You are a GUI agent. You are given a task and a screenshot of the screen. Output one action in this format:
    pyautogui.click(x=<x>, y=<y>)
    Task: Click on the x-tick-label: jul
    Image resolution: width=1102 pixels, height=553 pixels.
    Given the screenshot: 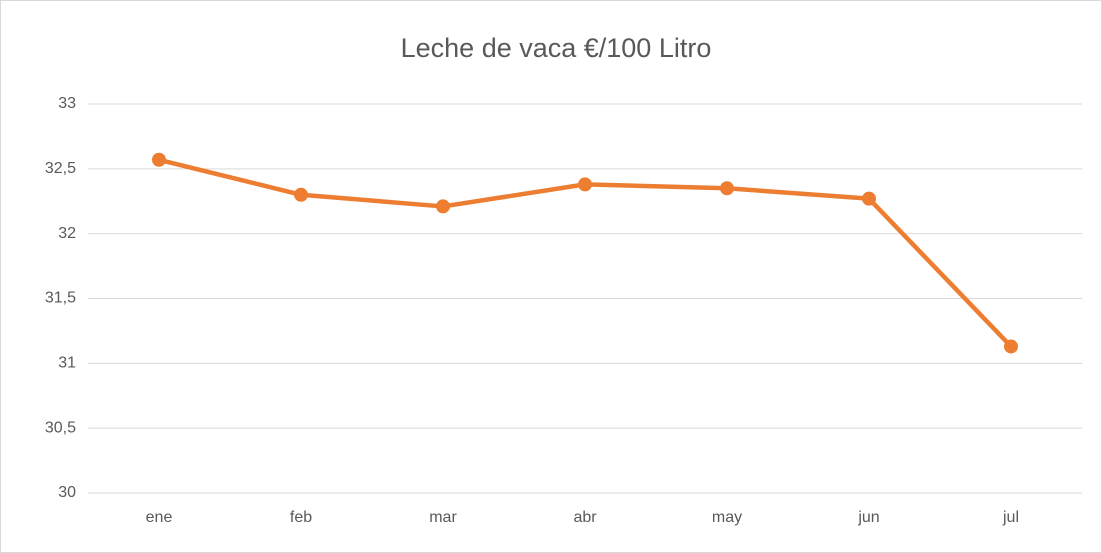 What is the action you would take?
    pyautogui.click(x=1010, y=517)
    